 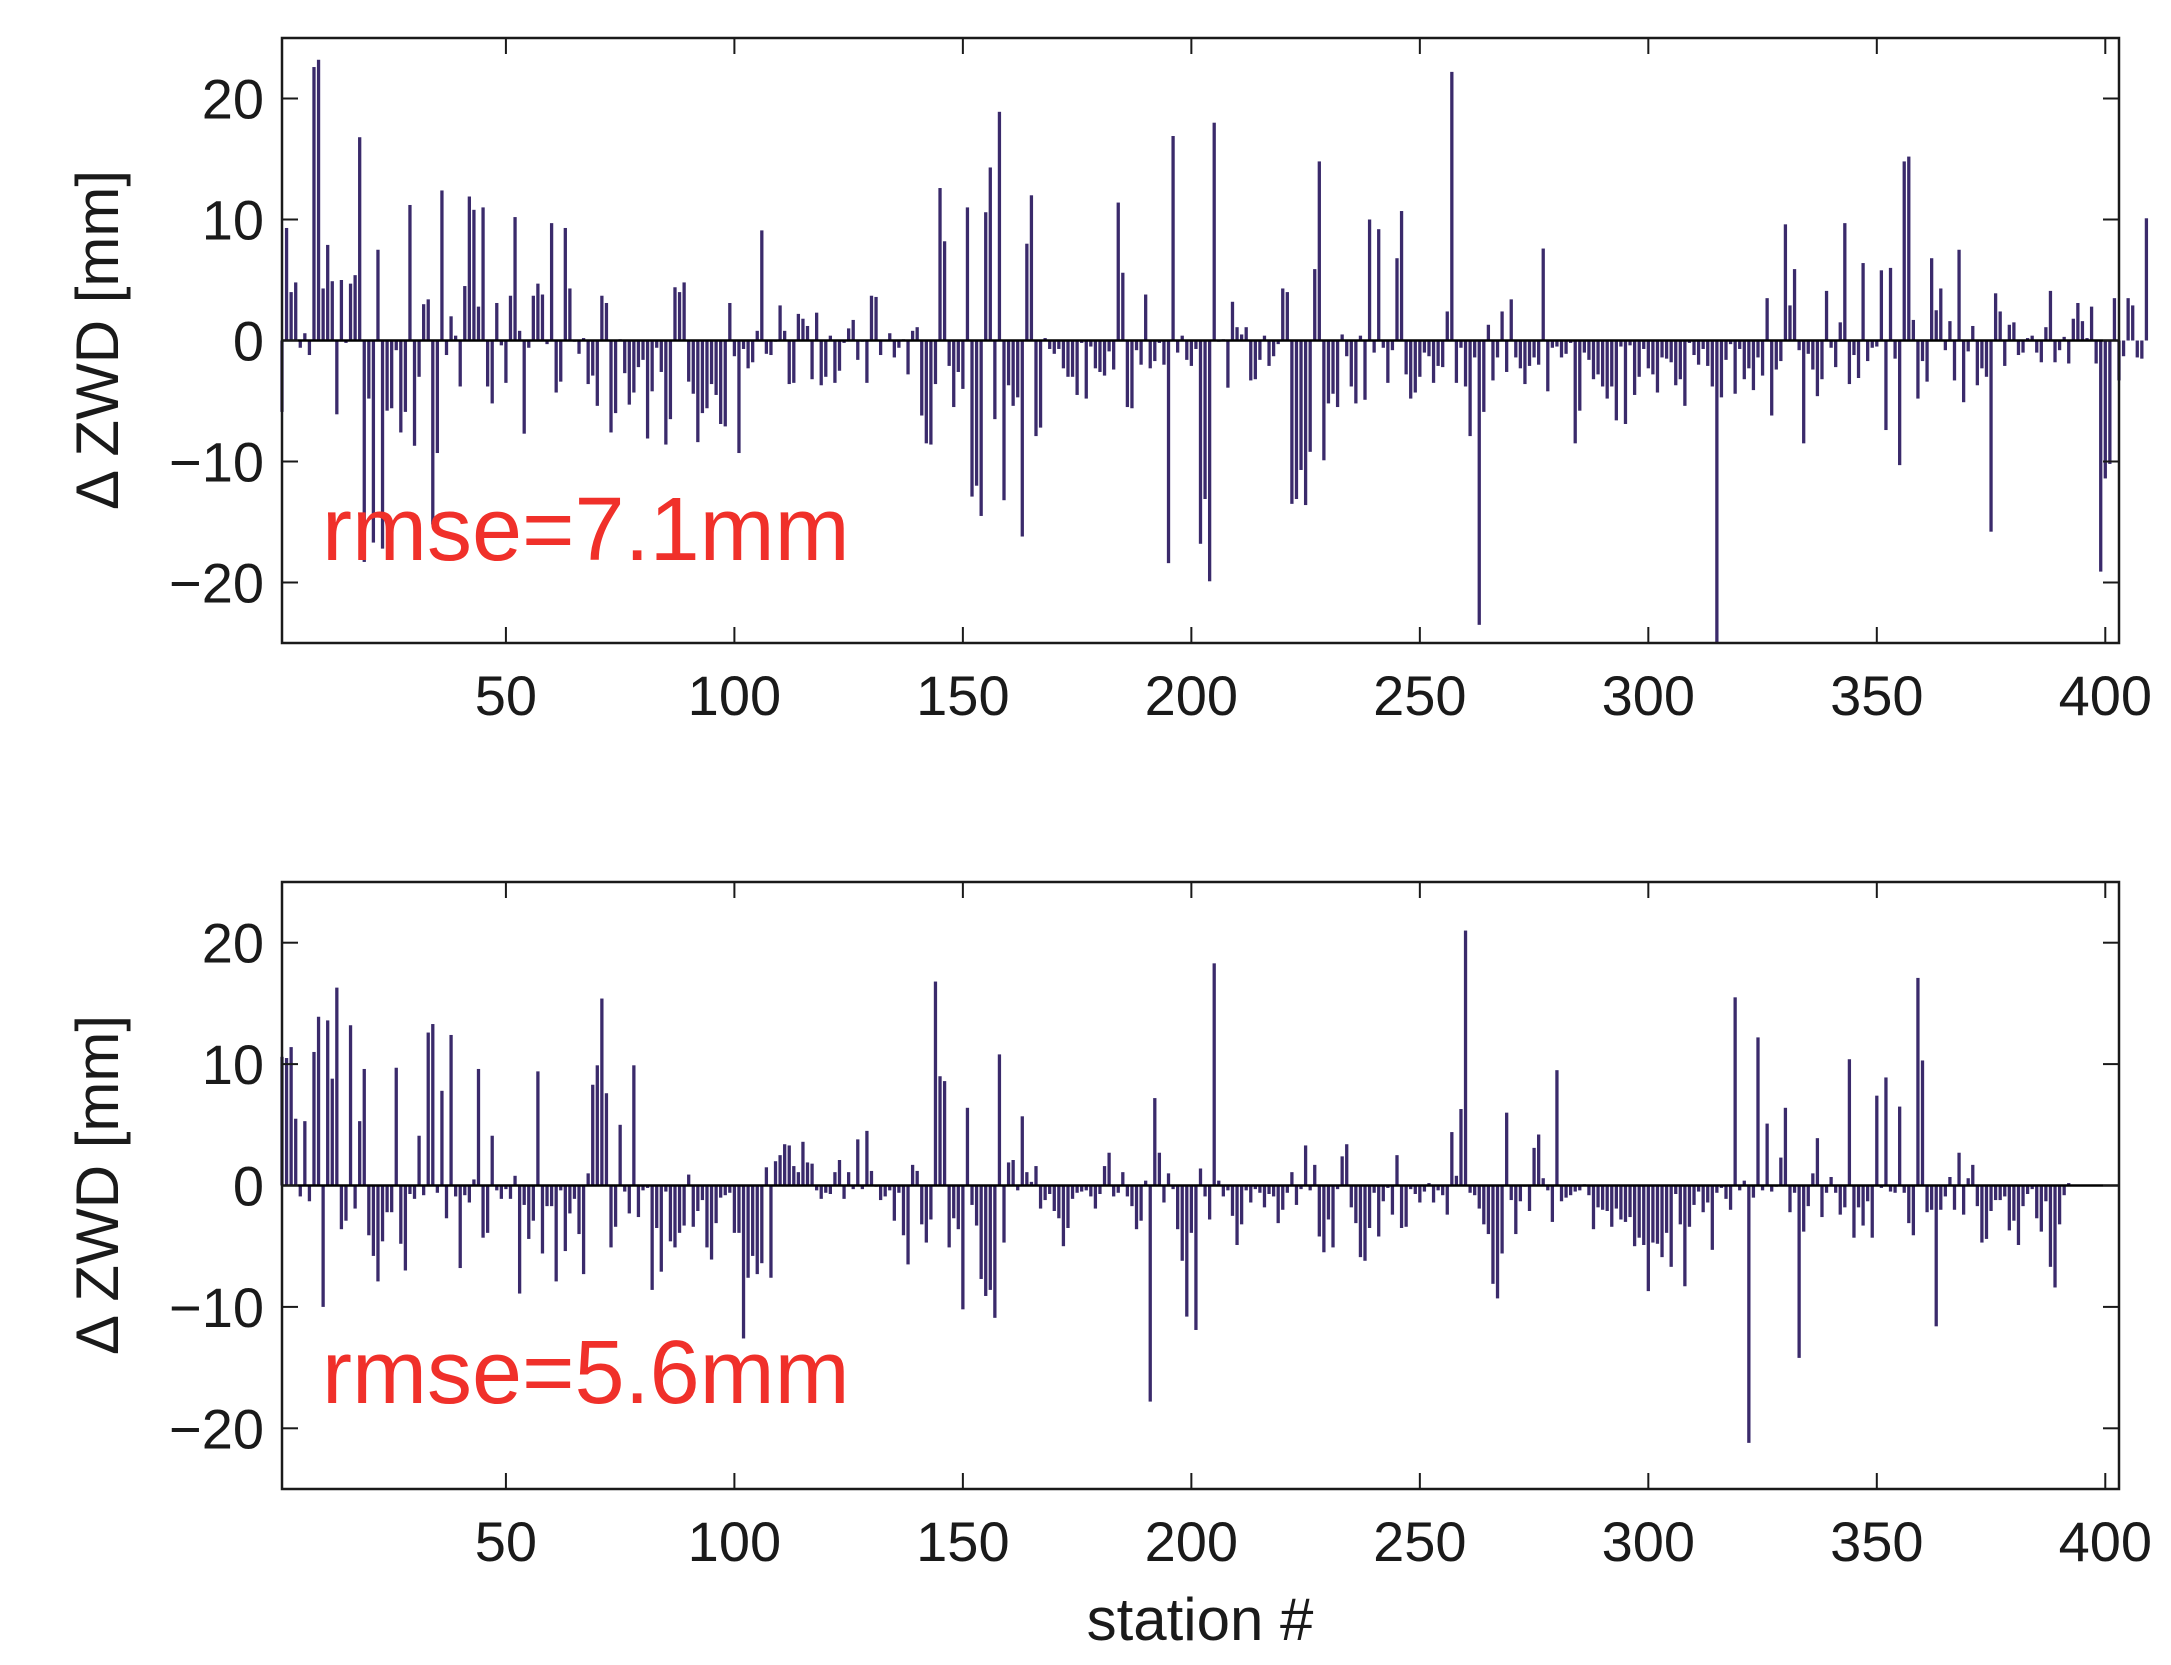 I want to click on x-tick-label: 350, so click(x=1876, y=695).